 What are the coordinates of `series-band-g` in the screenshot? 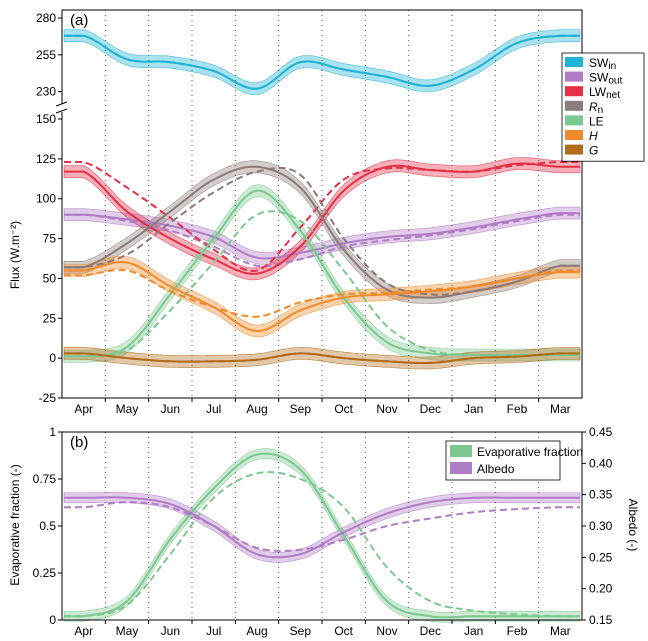 It's located at (322, 358).